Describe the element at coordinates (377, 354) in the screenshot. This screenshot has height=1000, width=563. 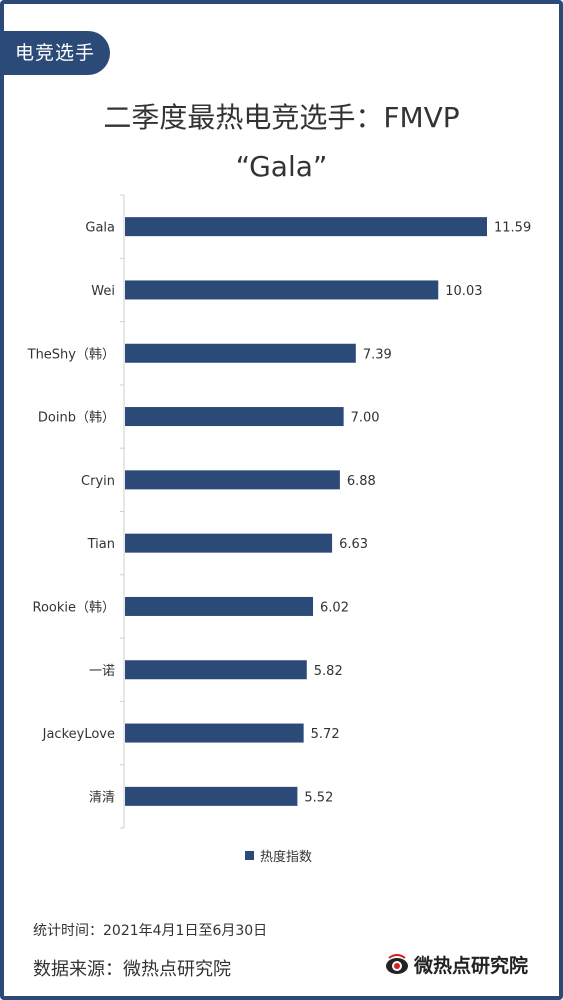
I see `value-label: 7.39` at that location.